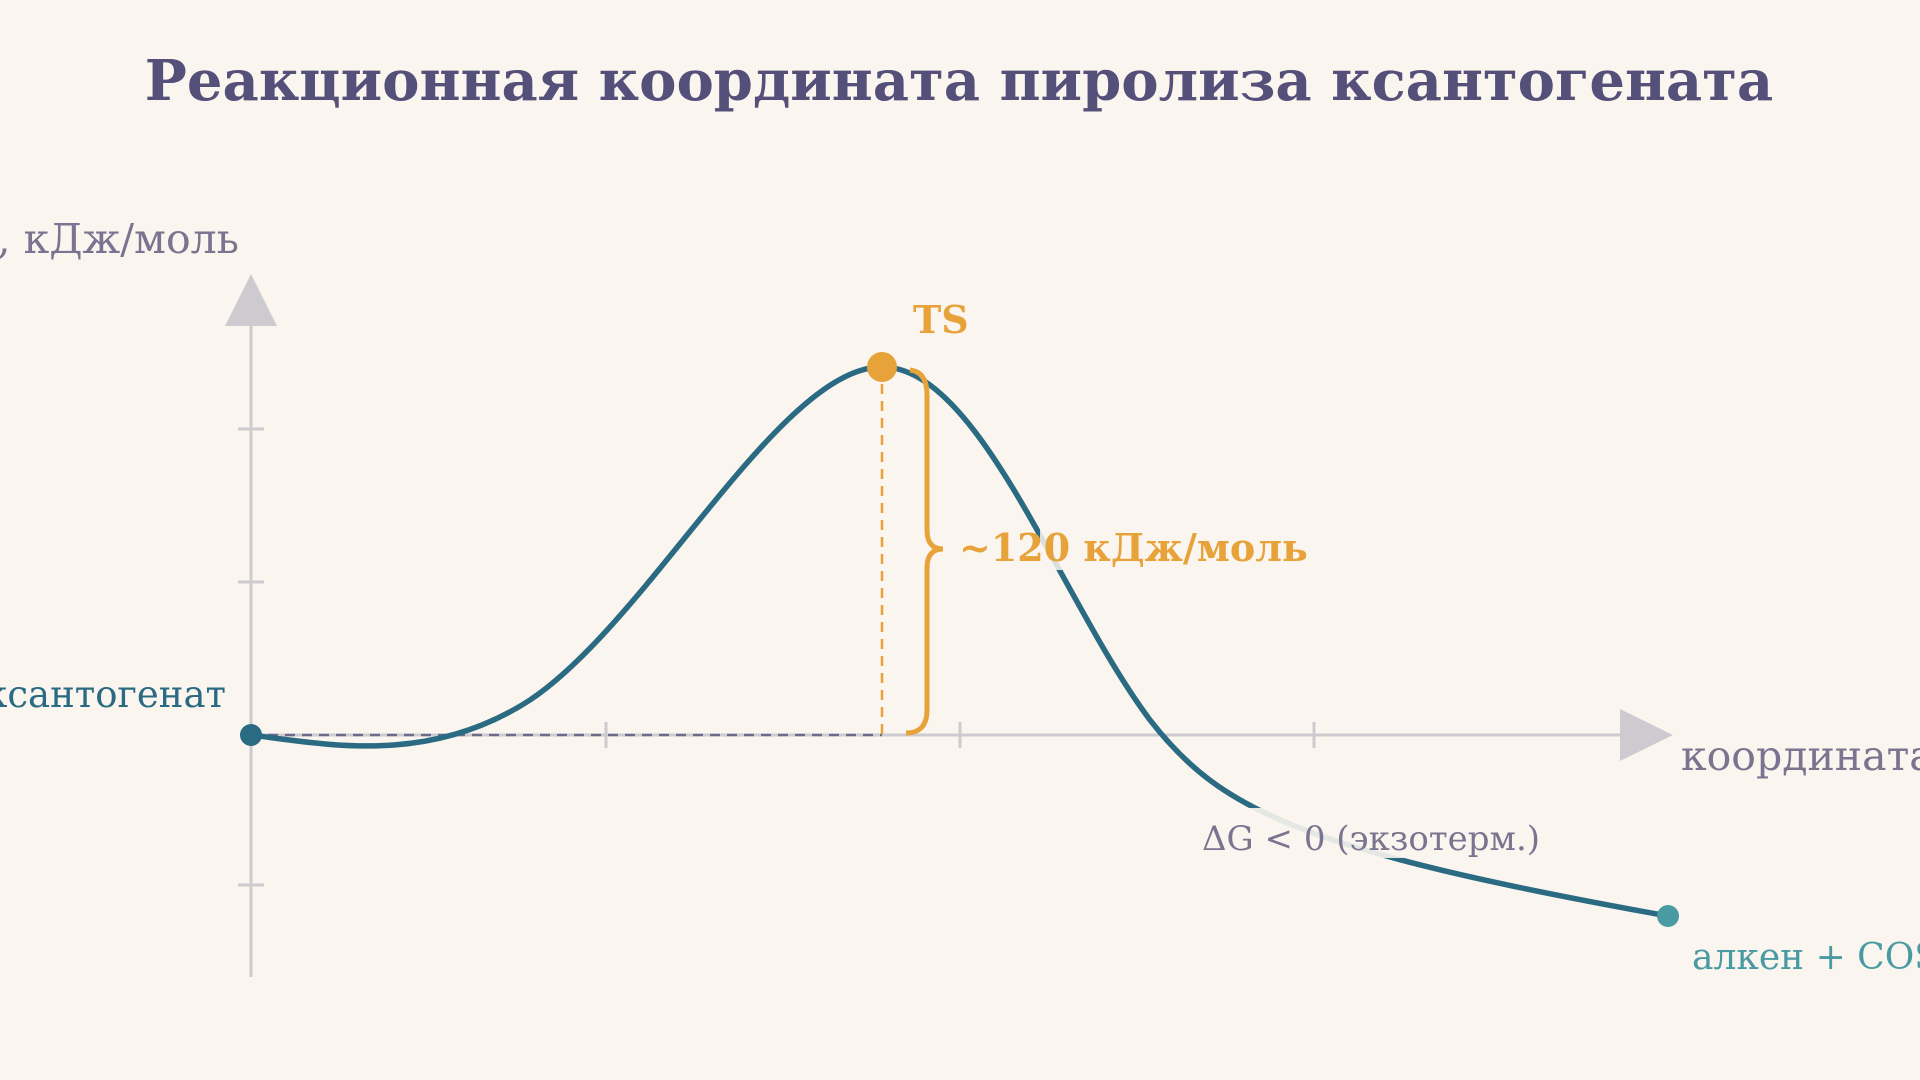 The image size is (1920, 1080). Describe the element at coordinates (251, 300) in the screenshot. I see `y-arrow` at that location.